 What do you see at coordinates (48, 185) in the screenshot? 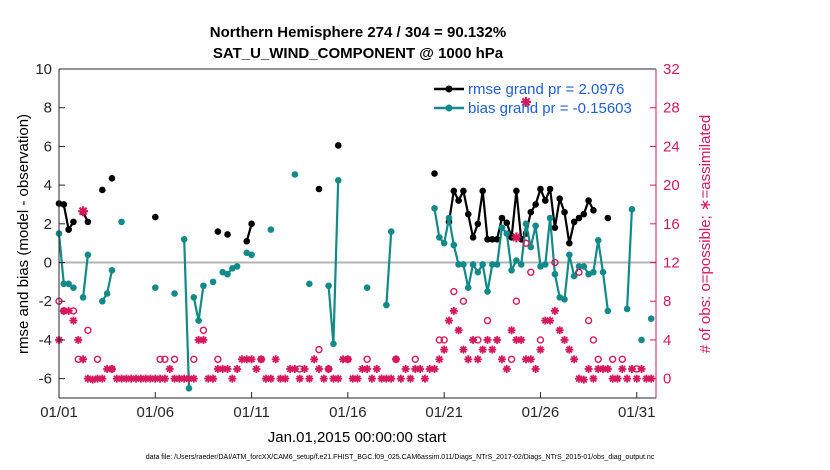
I see `left-tick-label: 4` at bounding box center [48, 185].